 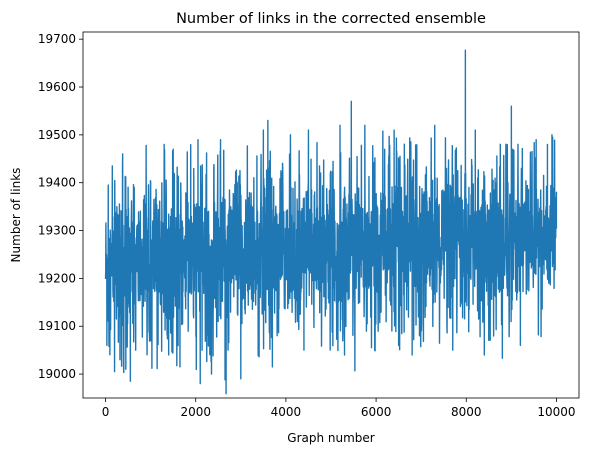 What do you see at coordinates (57, 135) in the screenshot?
I see `y-tick-label: 19500` at bounding box center [57, 135].